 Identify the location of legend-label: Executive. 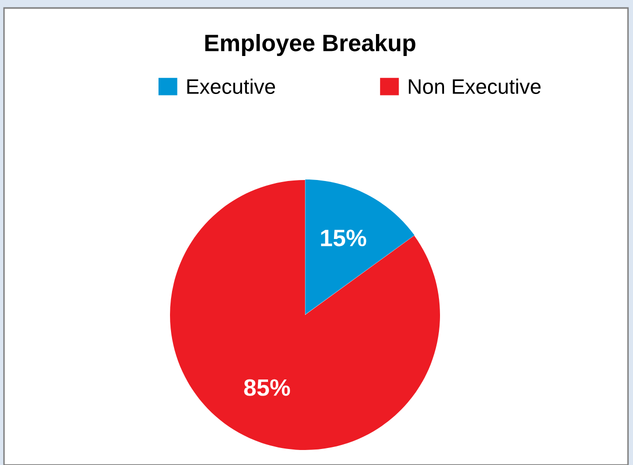
(231, 86).